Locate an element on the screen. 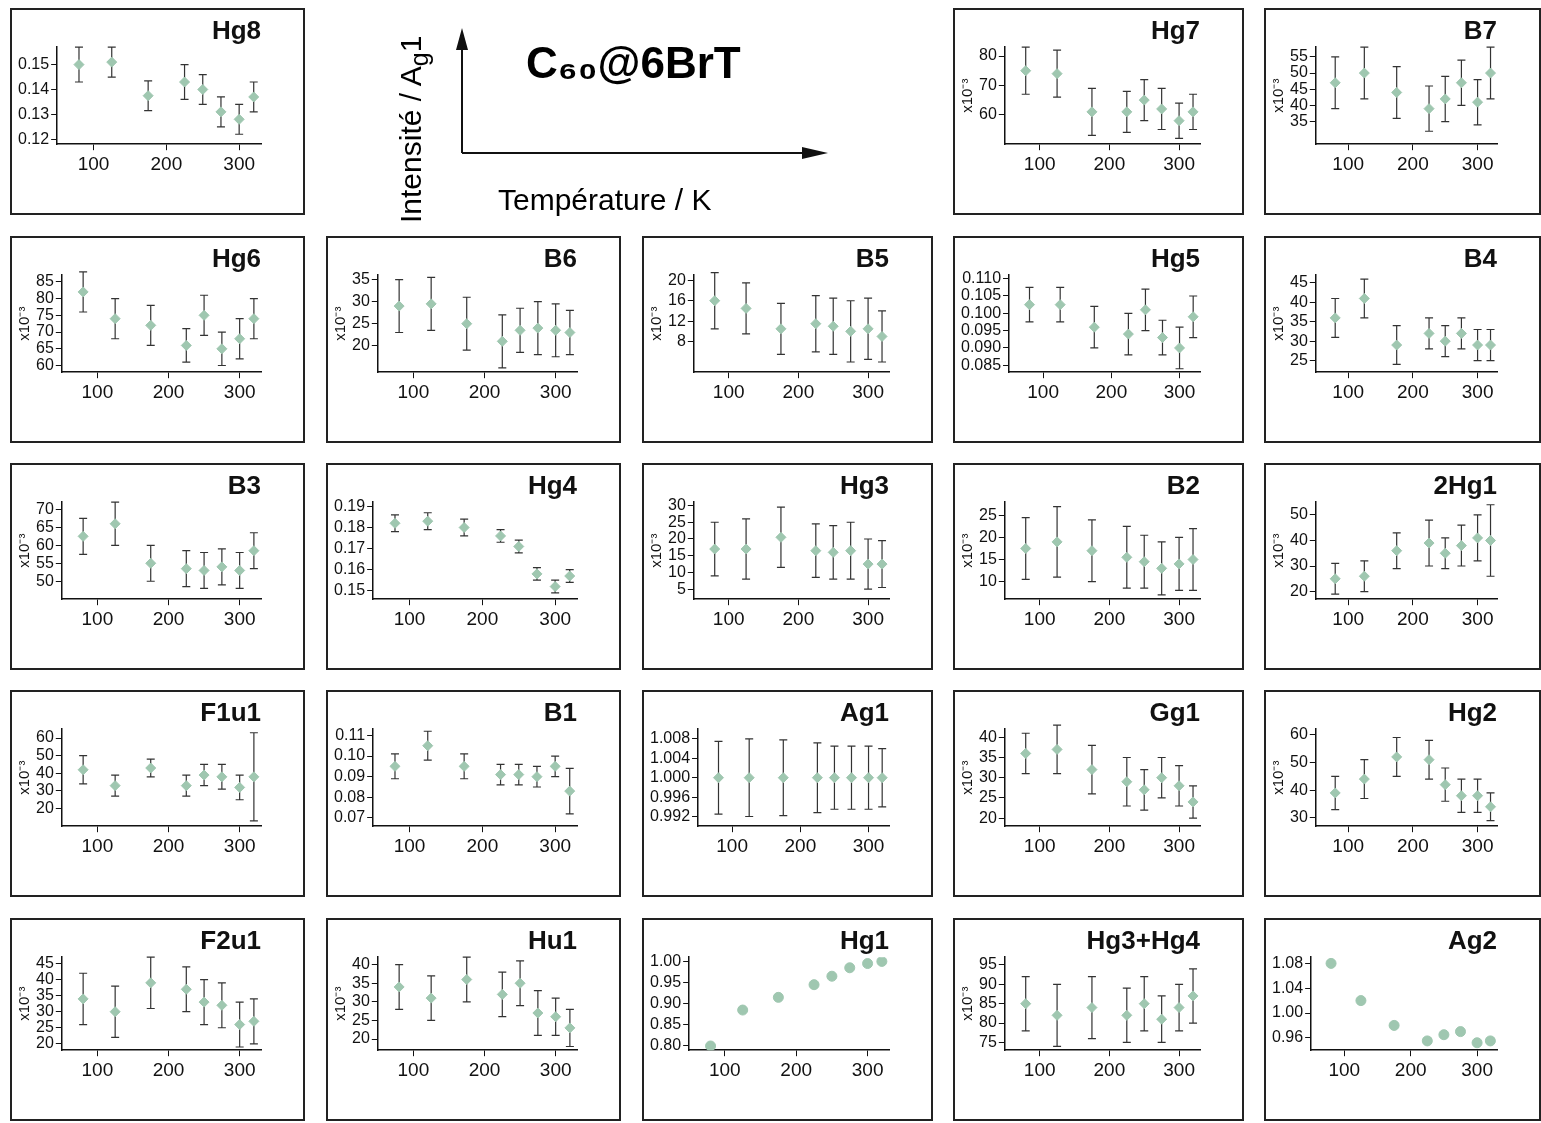 Image resolution: width=1541 pixels, height=1123 pixels. y-tick-label: 0.90 is located at coordinates (666, 1003).